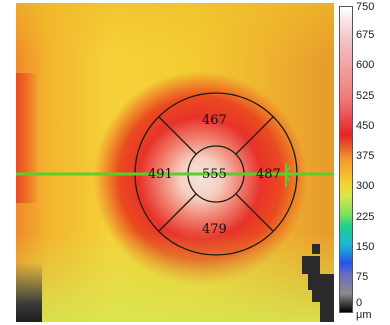  Describe the element at coordinates (365, 156) in the screenshot. I see `colorbar-tick: 375` at that location.